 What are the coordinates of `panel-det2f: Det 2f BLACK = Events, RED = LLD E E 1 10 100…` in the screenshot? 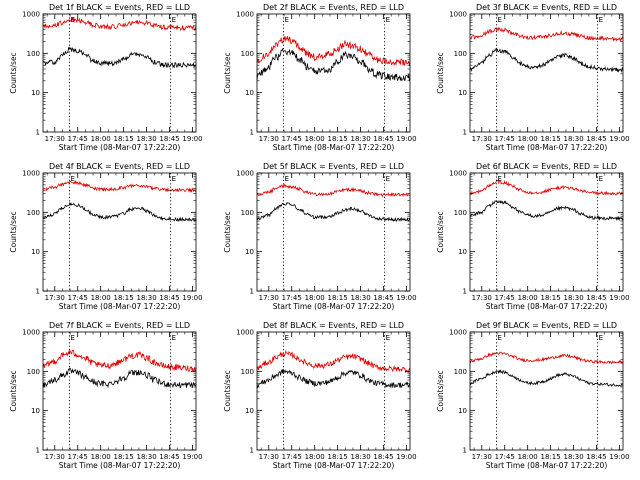 It's located at (320, 77).